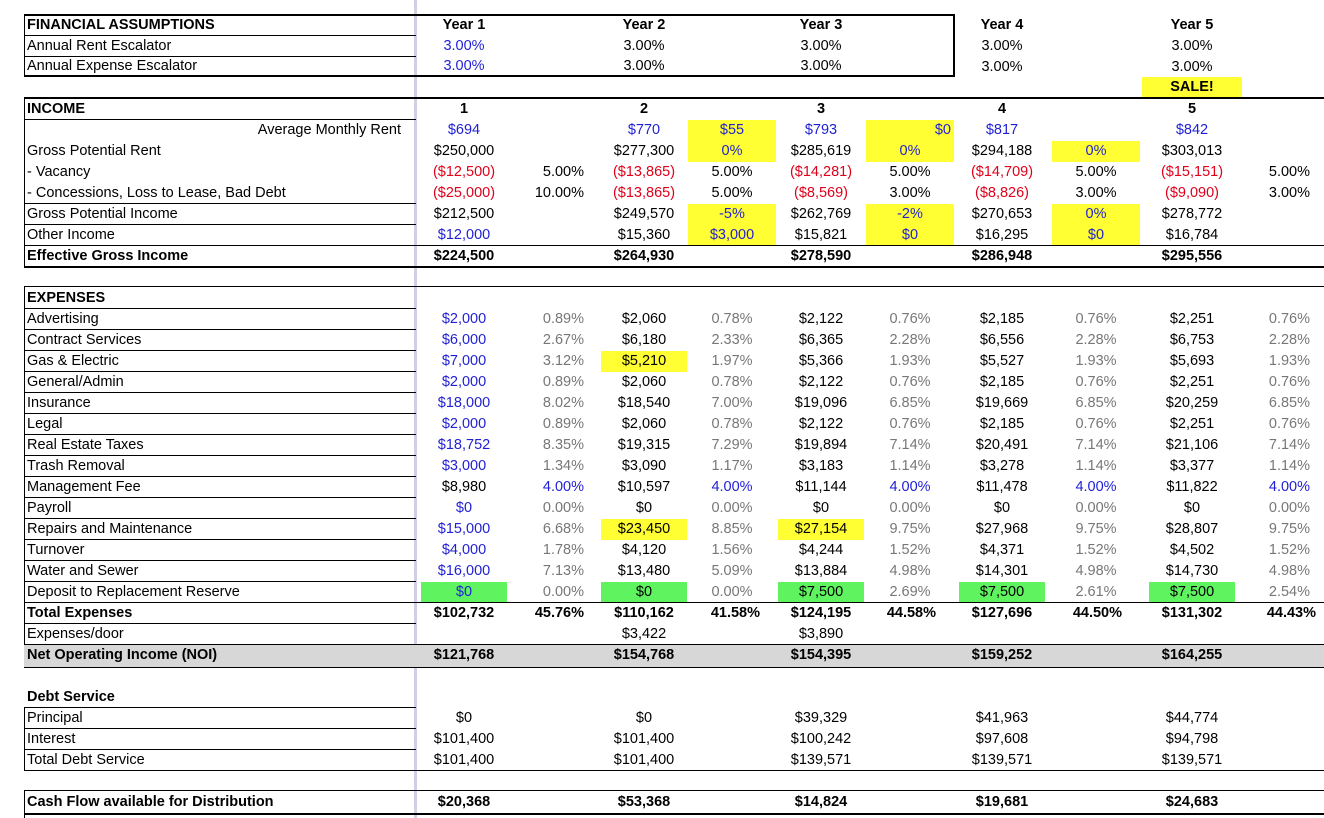 The height and width of the screenshot is (818, 1324). I want to click on frozen-pane-divider, so click(415, 409).